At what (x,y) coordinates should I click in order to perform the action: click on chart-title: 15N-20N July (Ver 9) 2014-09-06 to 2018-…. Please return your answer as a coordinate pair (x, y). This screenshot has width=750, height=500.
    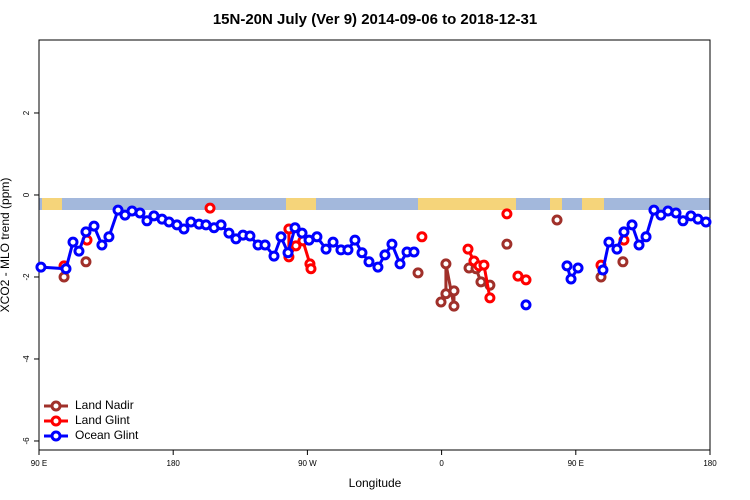
    Looking at the image, I should click on (375, 19).